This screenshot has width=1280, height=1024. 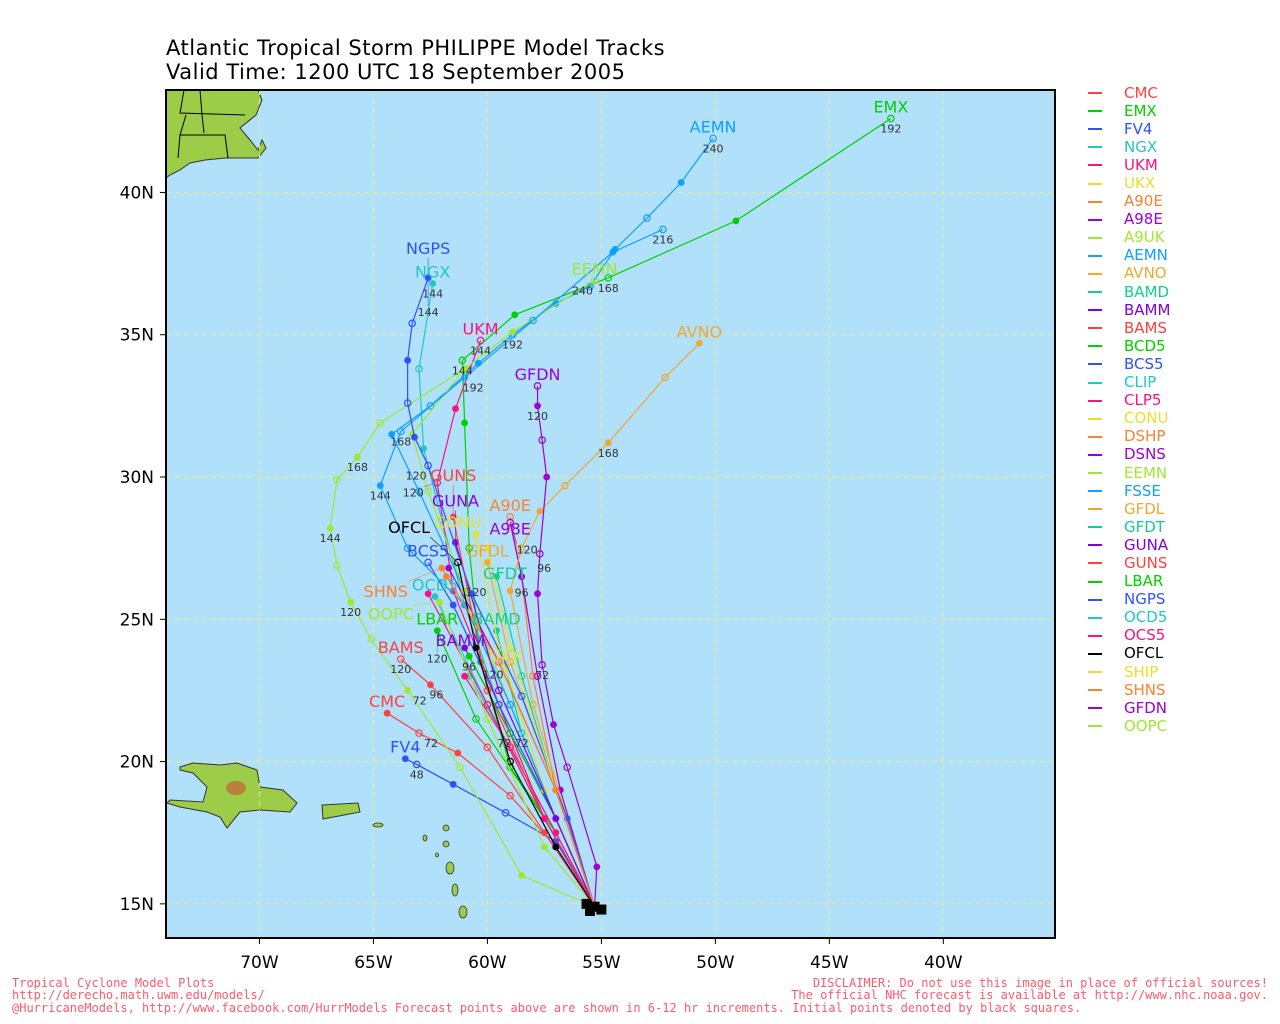 I want to click on legend-label: DSNS, so click(x=1145, y=454).